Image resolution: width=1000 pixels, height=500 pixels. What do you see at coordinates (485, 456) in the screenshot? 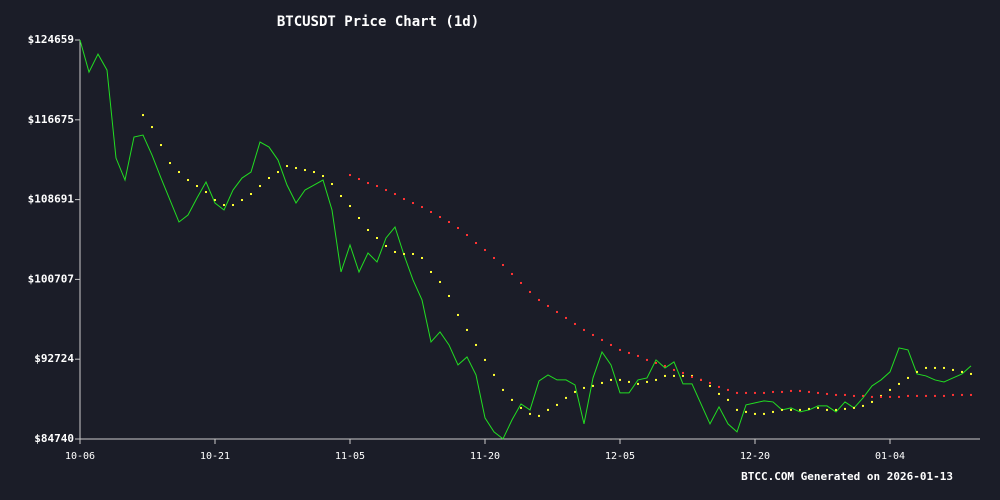
I see `x-tick-label: 11-20` at bounding box center [485, 456].